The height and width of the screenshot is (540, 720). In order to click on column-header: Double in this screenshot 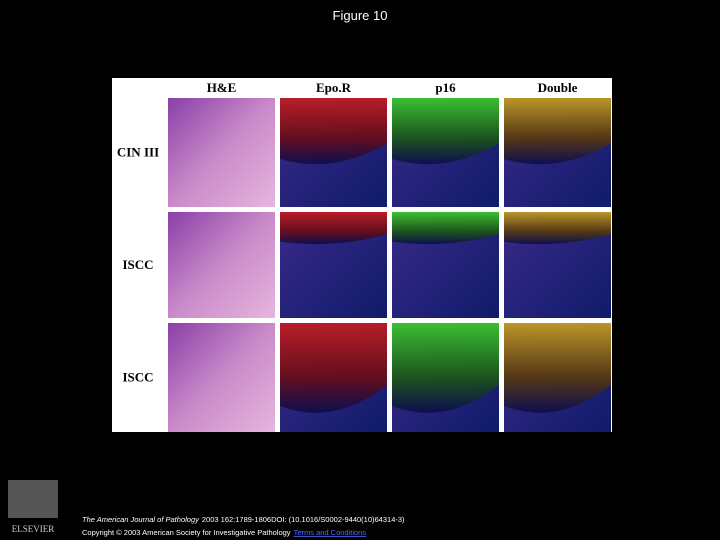, I will do `click(558, 87)`.